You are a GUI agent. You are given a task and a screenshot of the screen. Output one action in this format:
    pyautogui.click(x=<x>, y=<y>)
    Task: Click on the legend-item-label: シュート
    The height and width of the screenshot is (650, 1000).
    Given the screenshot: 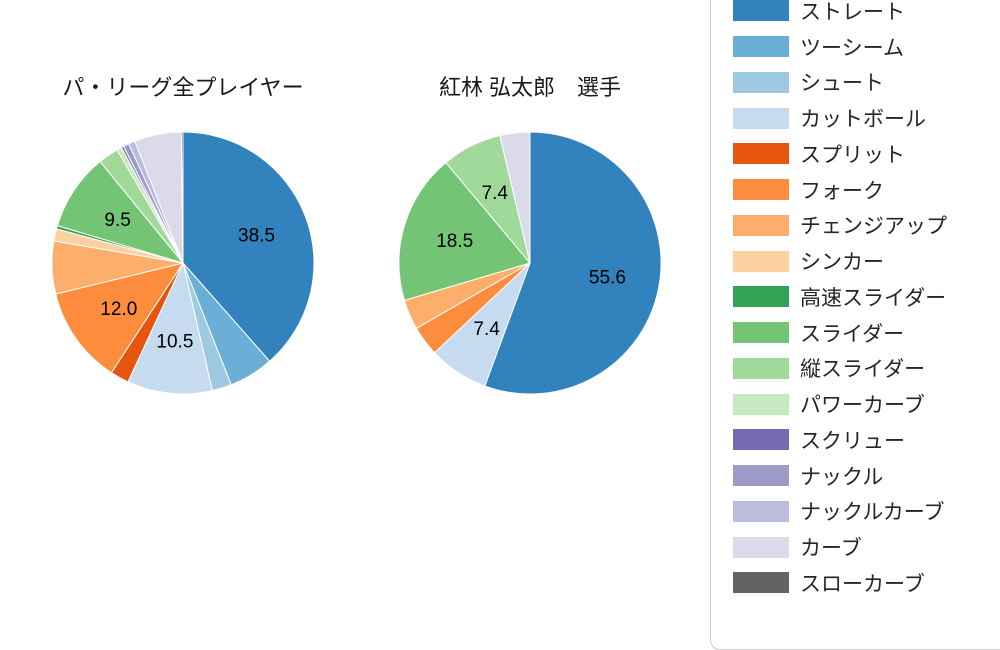 What is the action you would take?
    pyautogui.click(x=842, y=84)
    